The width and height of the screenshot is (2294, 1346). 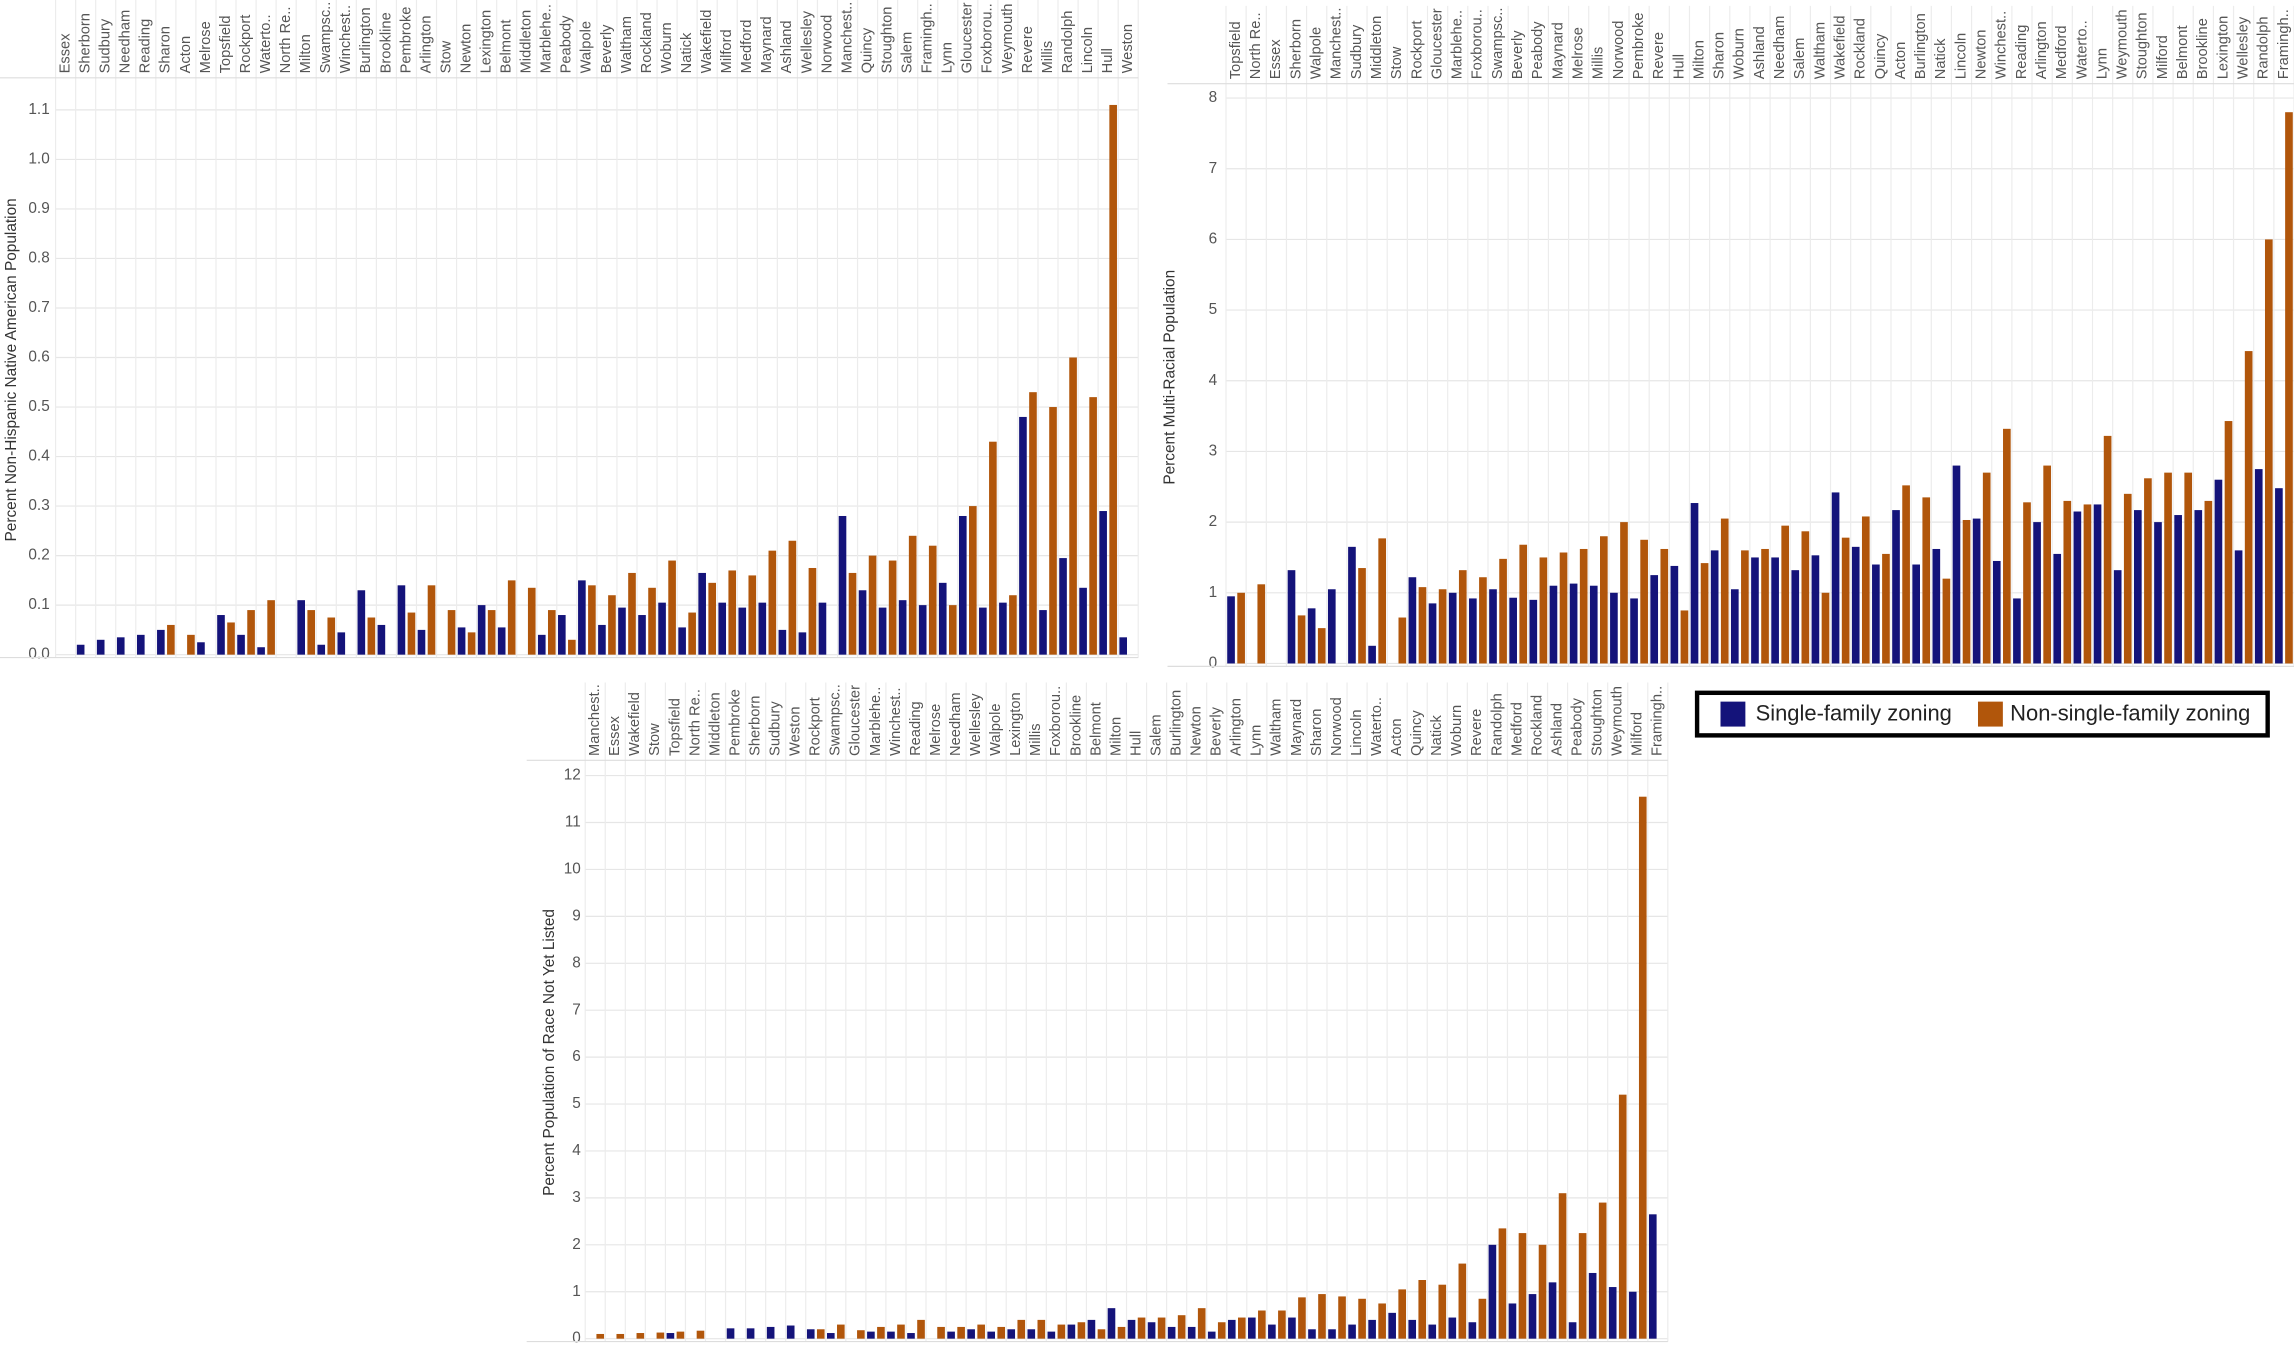 I want to click on y-tick-label: 0, so click(x=1213, y=663).